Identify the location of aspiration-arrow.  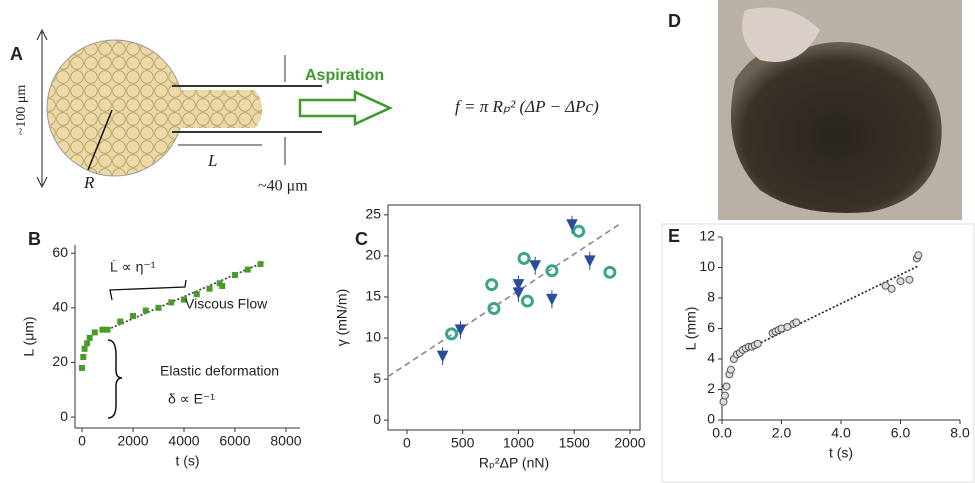
(346, 108).